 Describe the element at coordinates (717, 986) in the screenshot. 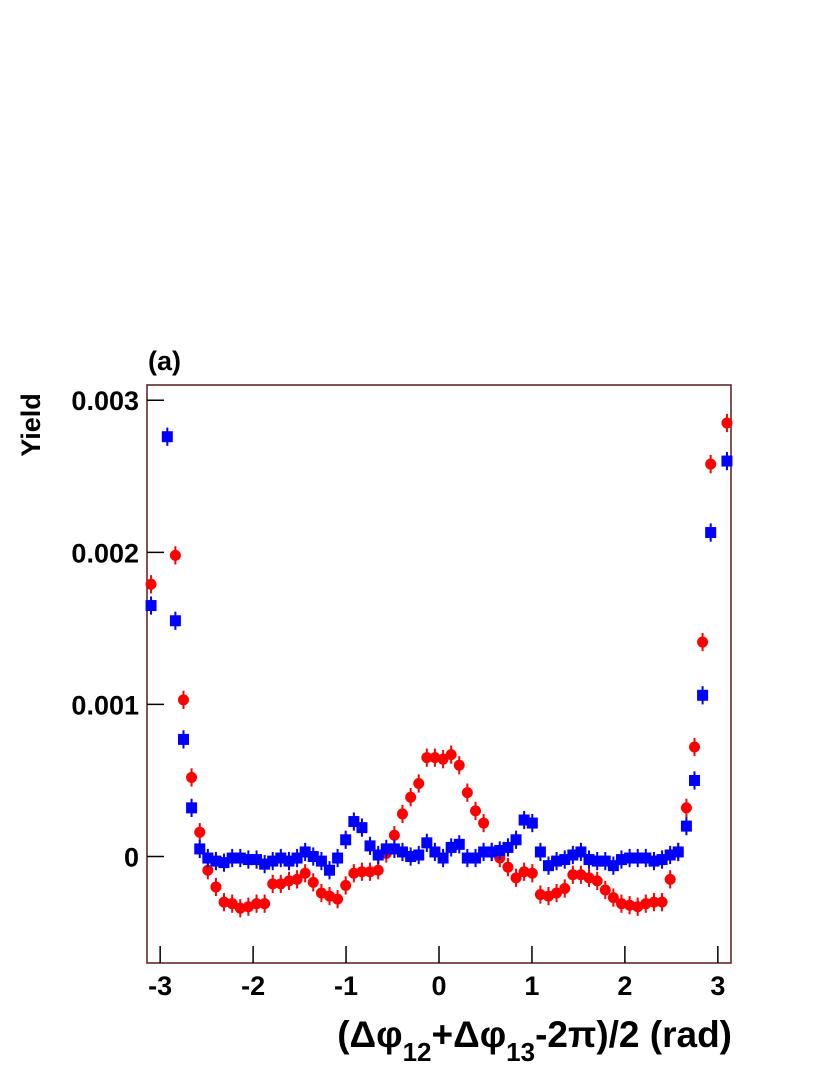

I see `x-tick-label: 3` at that location.